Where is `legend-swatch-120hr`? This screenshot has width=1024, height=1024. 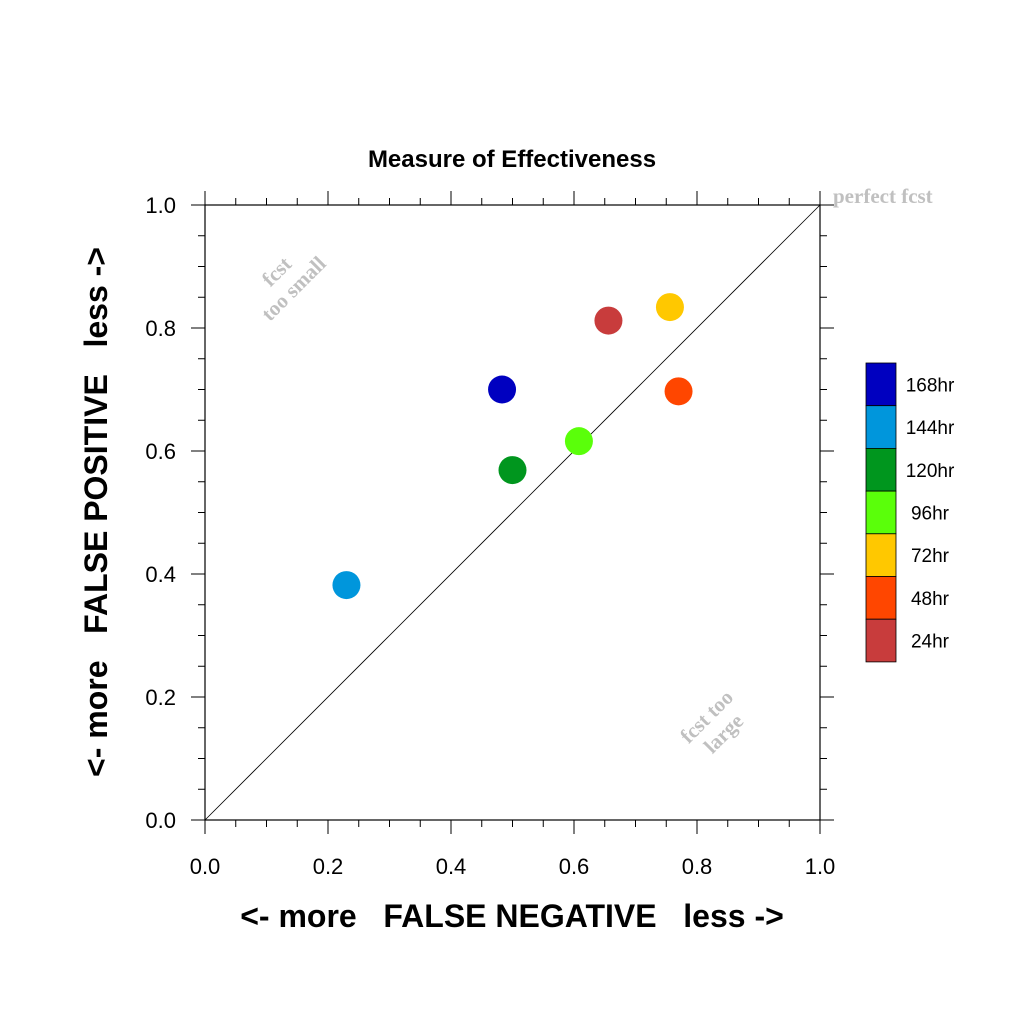
legend-swatch-120hr is located at coordinates (881, 469).